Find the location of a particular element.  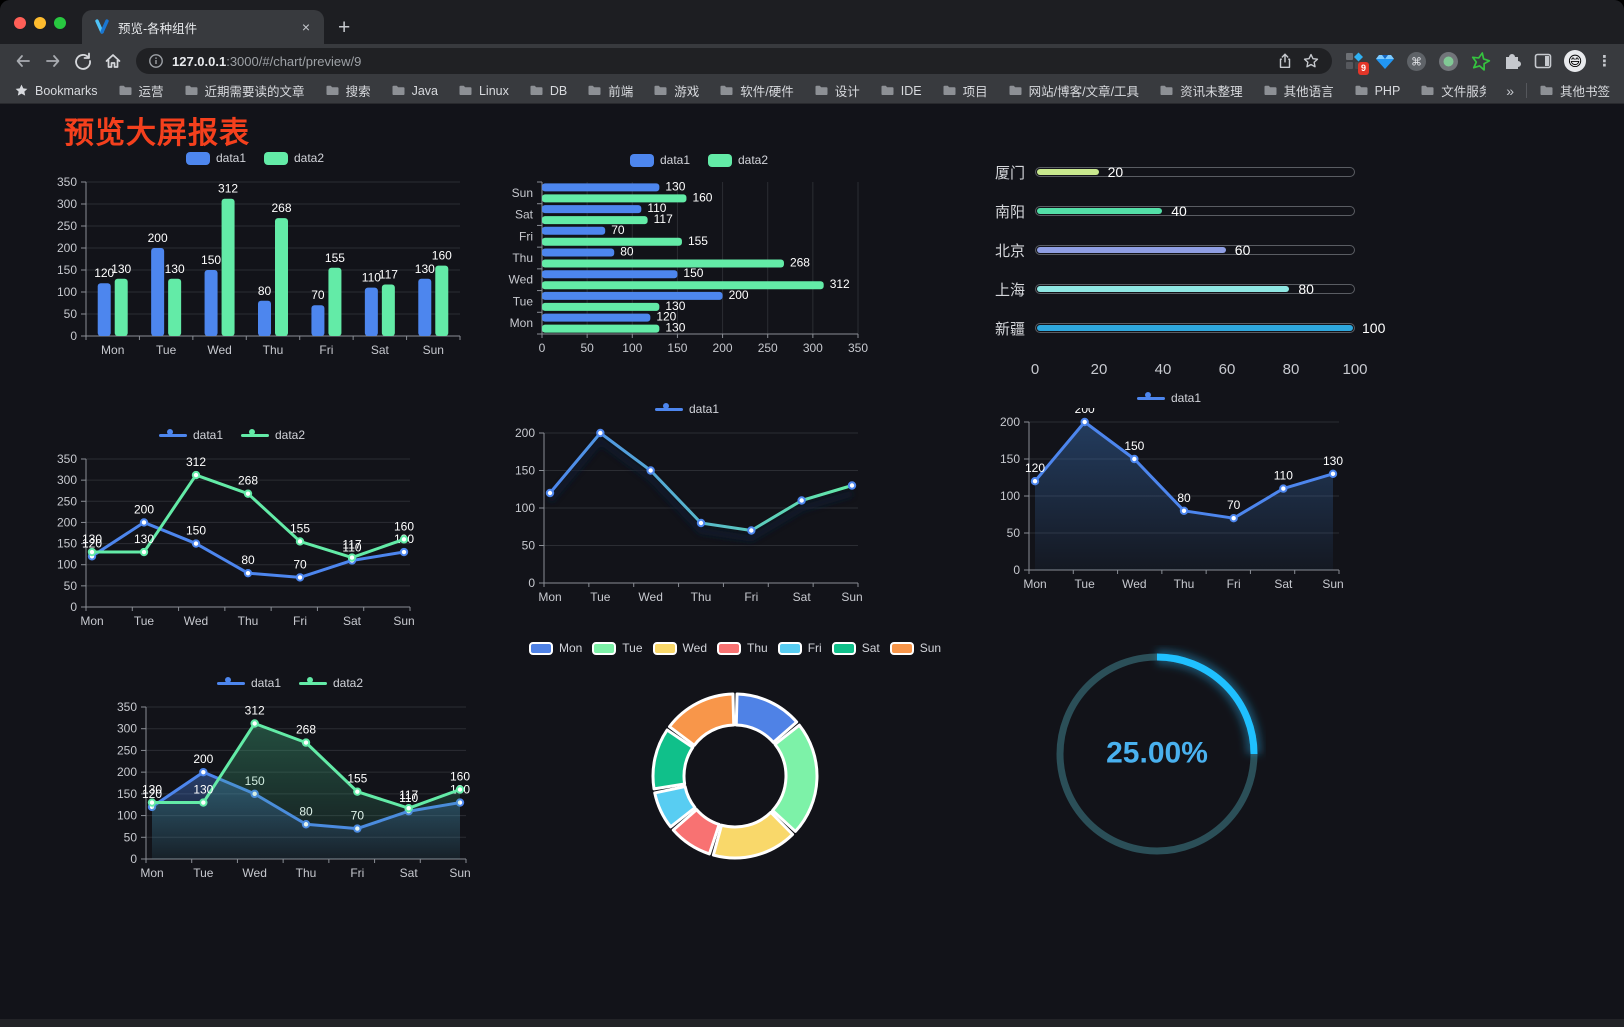

bookmark-folder: Java is located at coordinates (414, 90).